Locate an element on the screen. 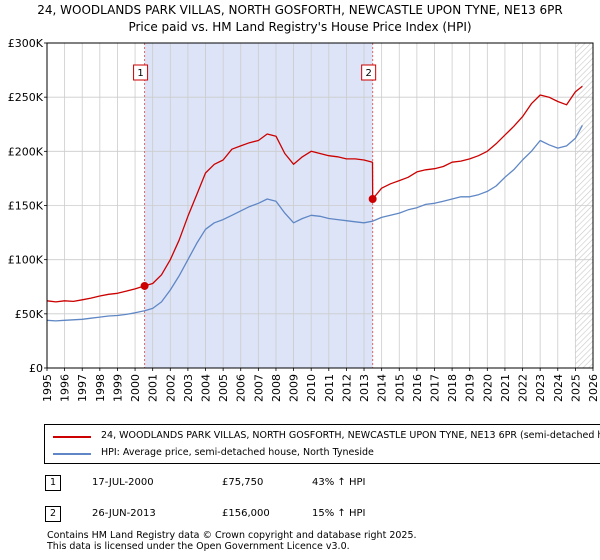 This screenshot has height=560, width=600. x-tick-label: 1999 is located at coordinates (117, 388).